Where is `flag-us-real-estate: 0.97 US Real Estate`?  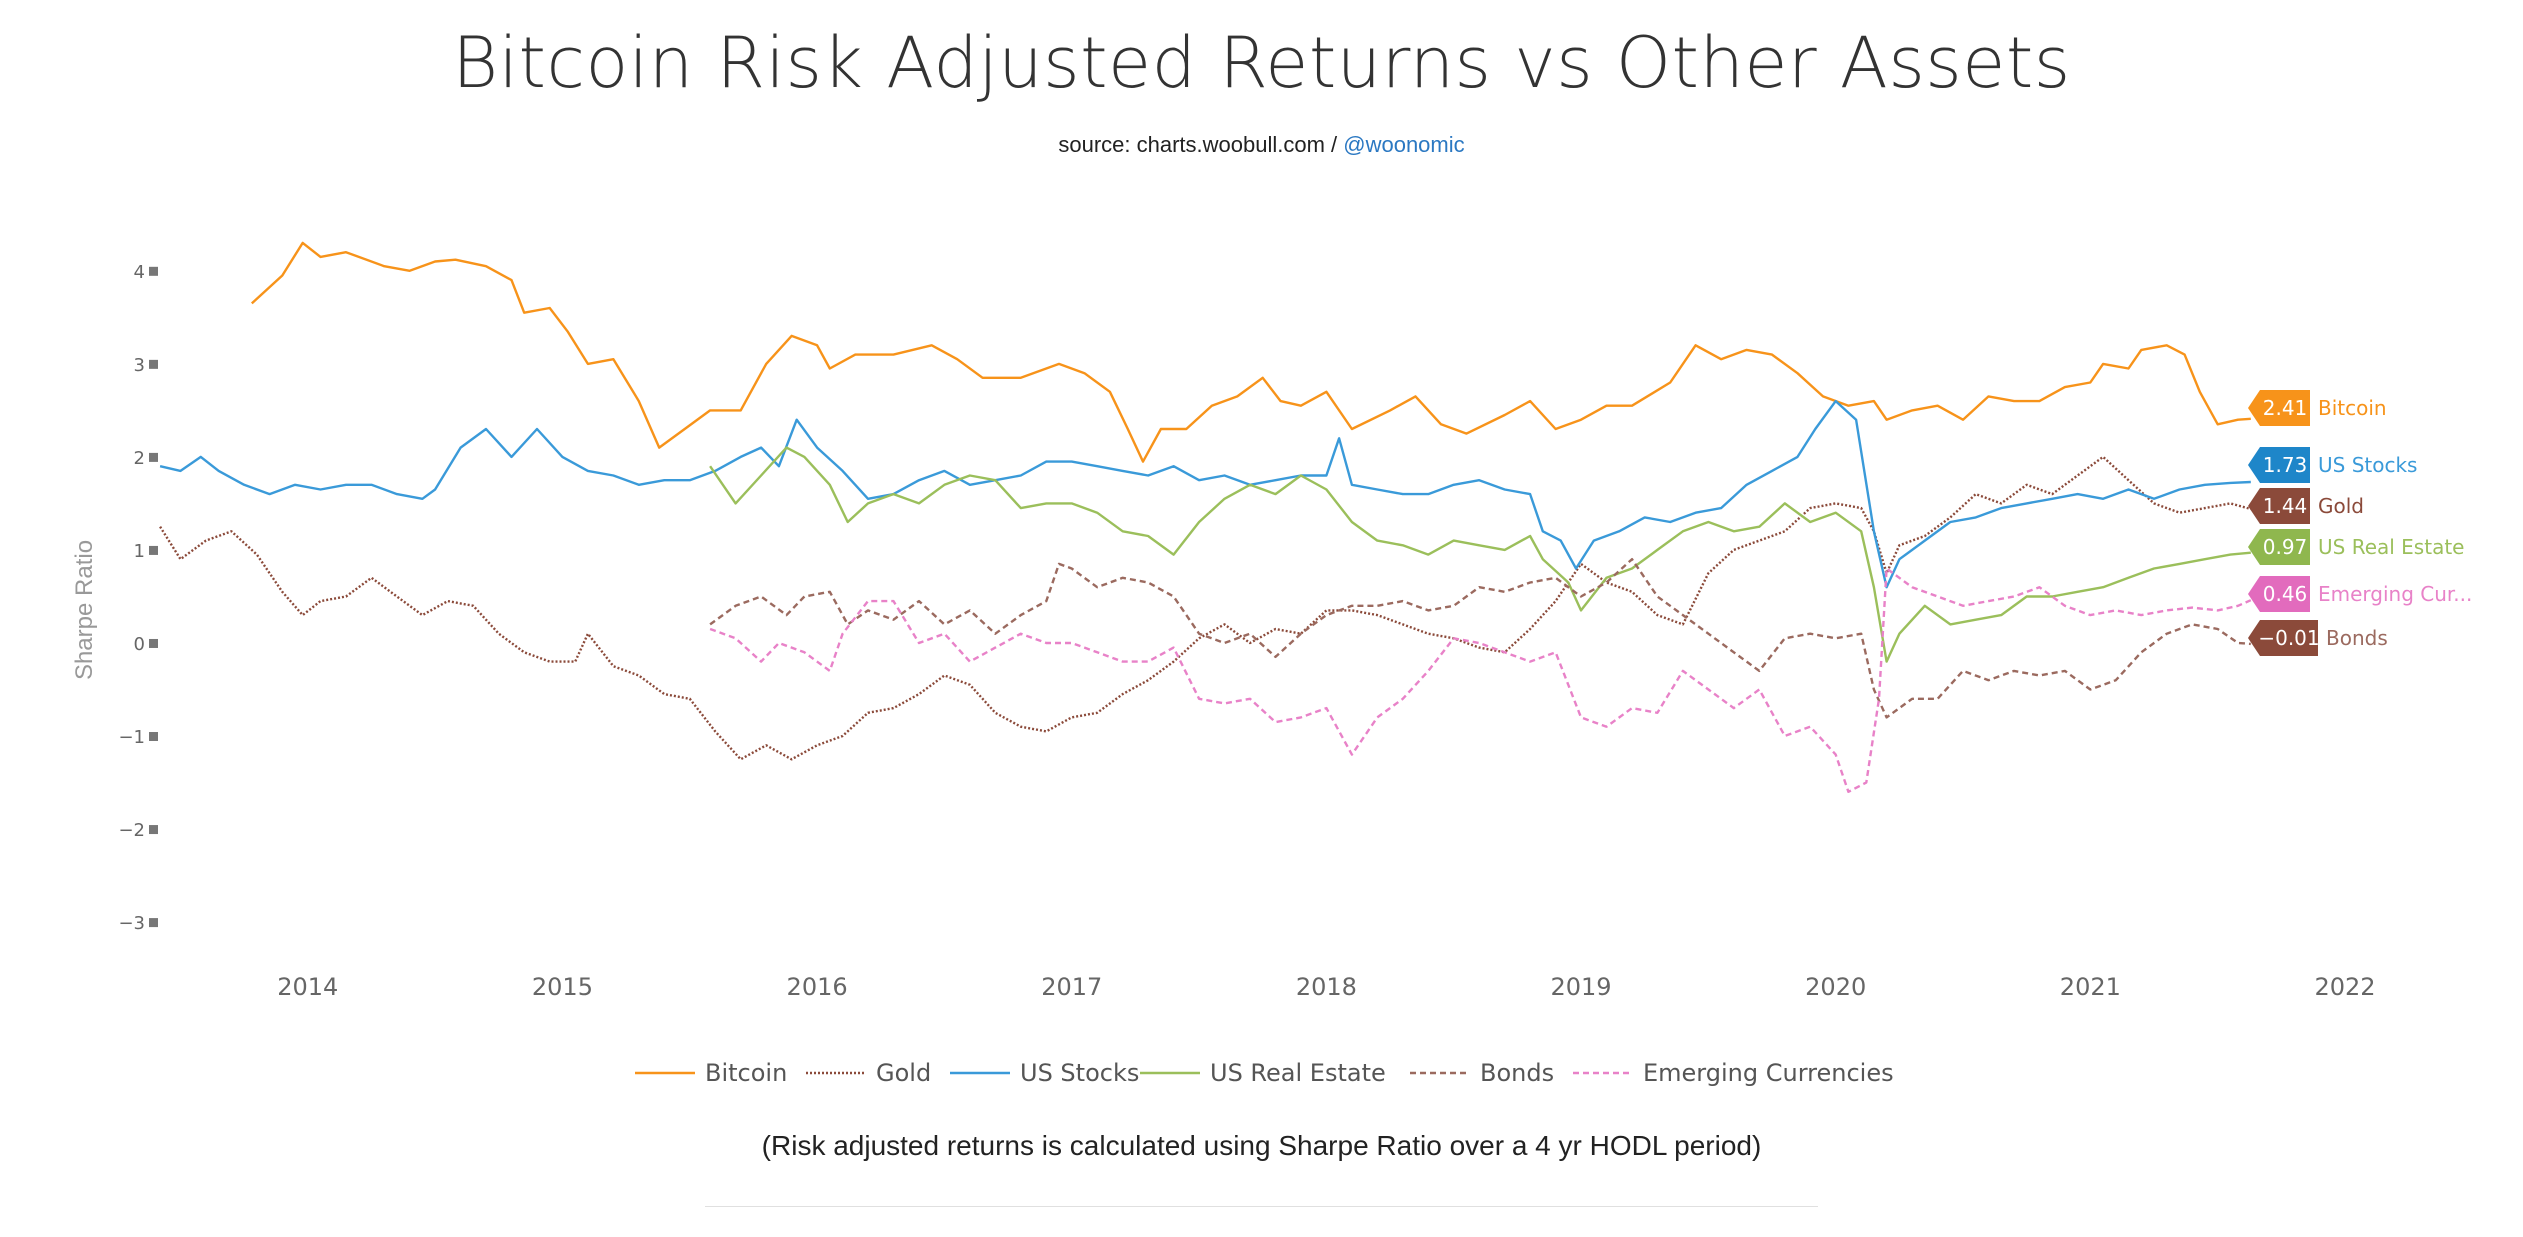
flag-us-real-estate: 0.97 US Real Estate is located at coordinates (2356, 547).